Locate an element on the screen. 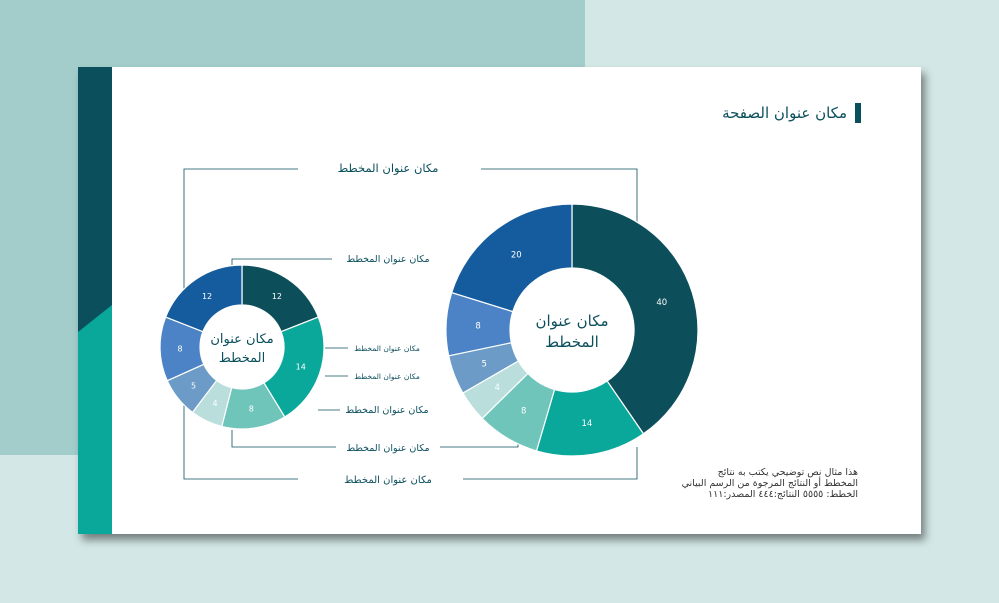  callout-2: مكان عنوان المخطط is located at coordinates (387, 348).